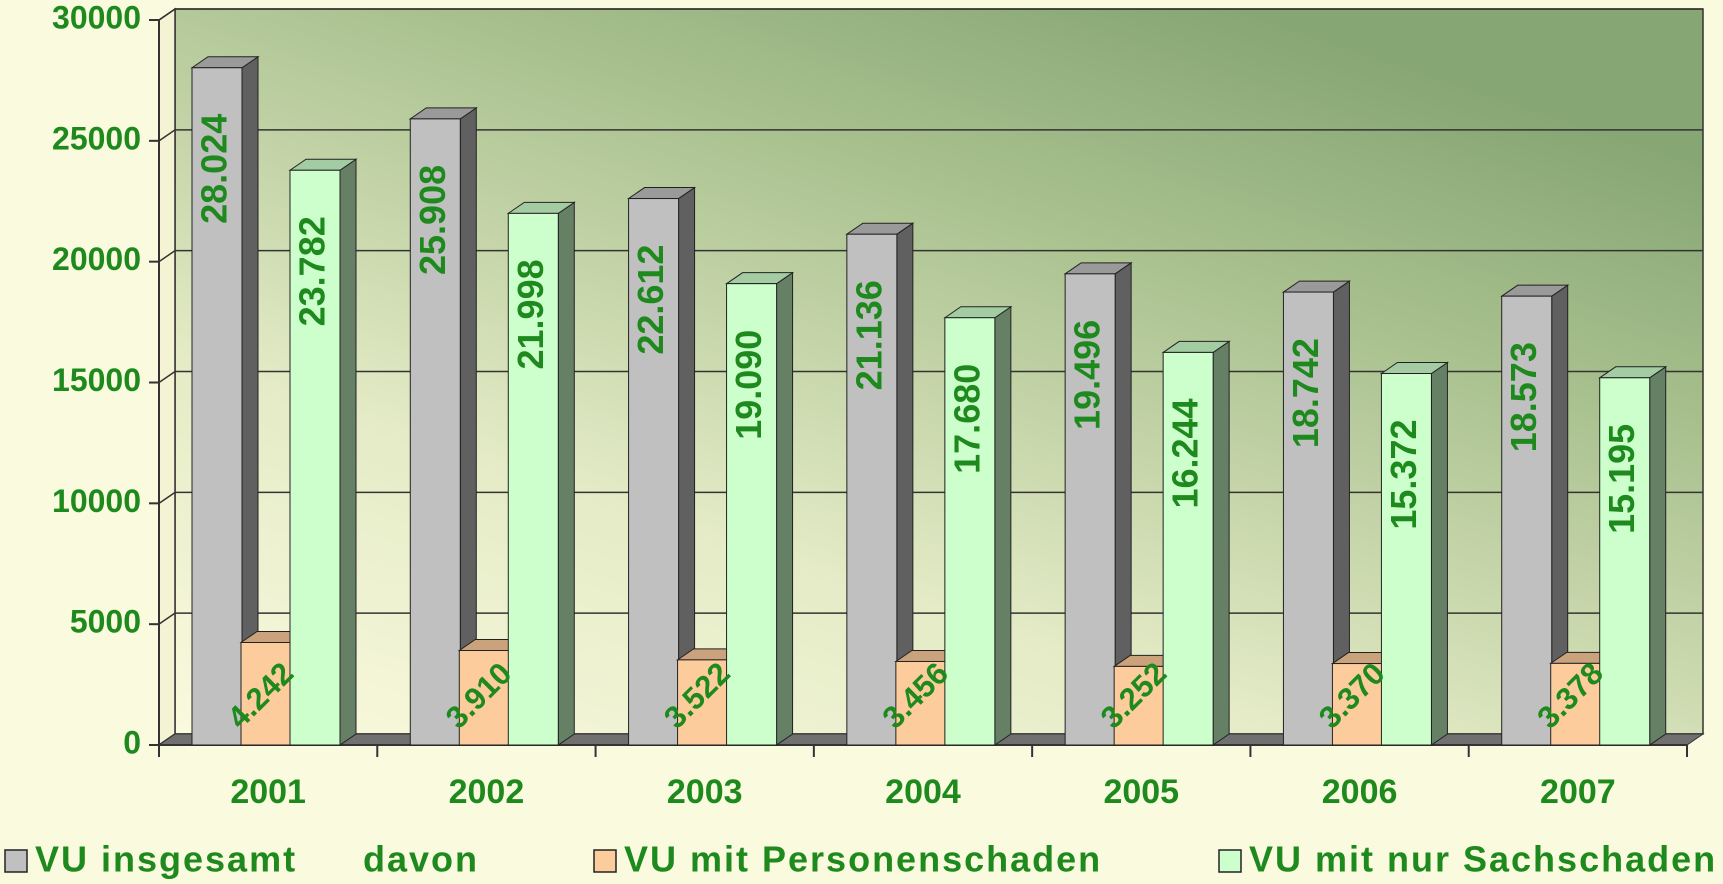 The height and width of the screenshot is (884, 1723). What do you see at coordinates (132, 742) in the screenshot?
I see `y-tick-label: 0` at bounding box center [132, 742].